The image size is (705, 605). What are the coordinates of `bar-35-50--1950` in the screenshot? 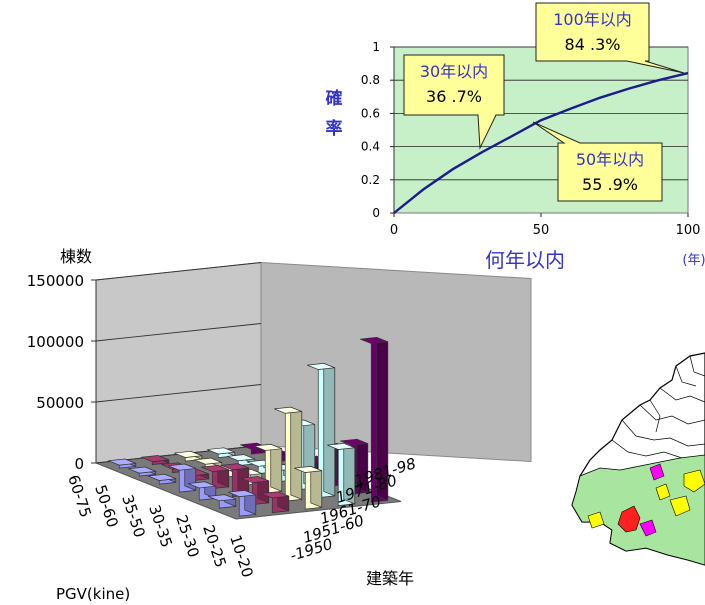 It's located at (162, 479).